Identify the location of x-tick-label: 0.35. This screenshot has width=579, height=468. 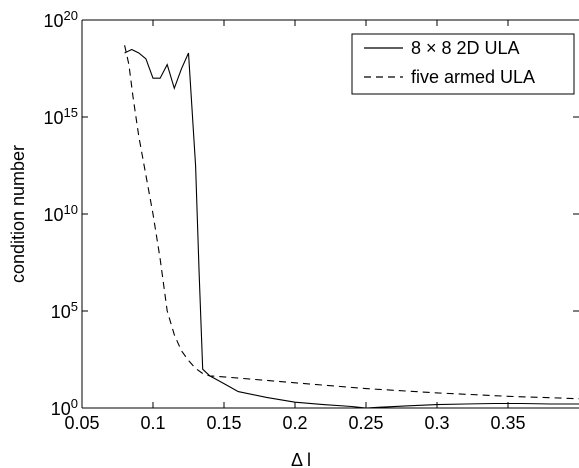
(507, 423).